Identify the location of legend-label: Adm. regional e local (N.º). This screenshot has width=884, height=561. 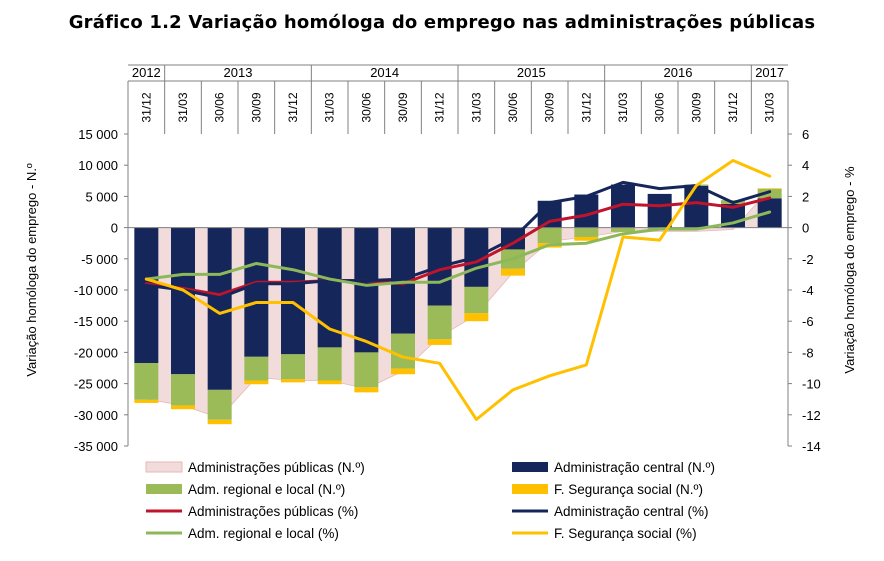
(266, 489).